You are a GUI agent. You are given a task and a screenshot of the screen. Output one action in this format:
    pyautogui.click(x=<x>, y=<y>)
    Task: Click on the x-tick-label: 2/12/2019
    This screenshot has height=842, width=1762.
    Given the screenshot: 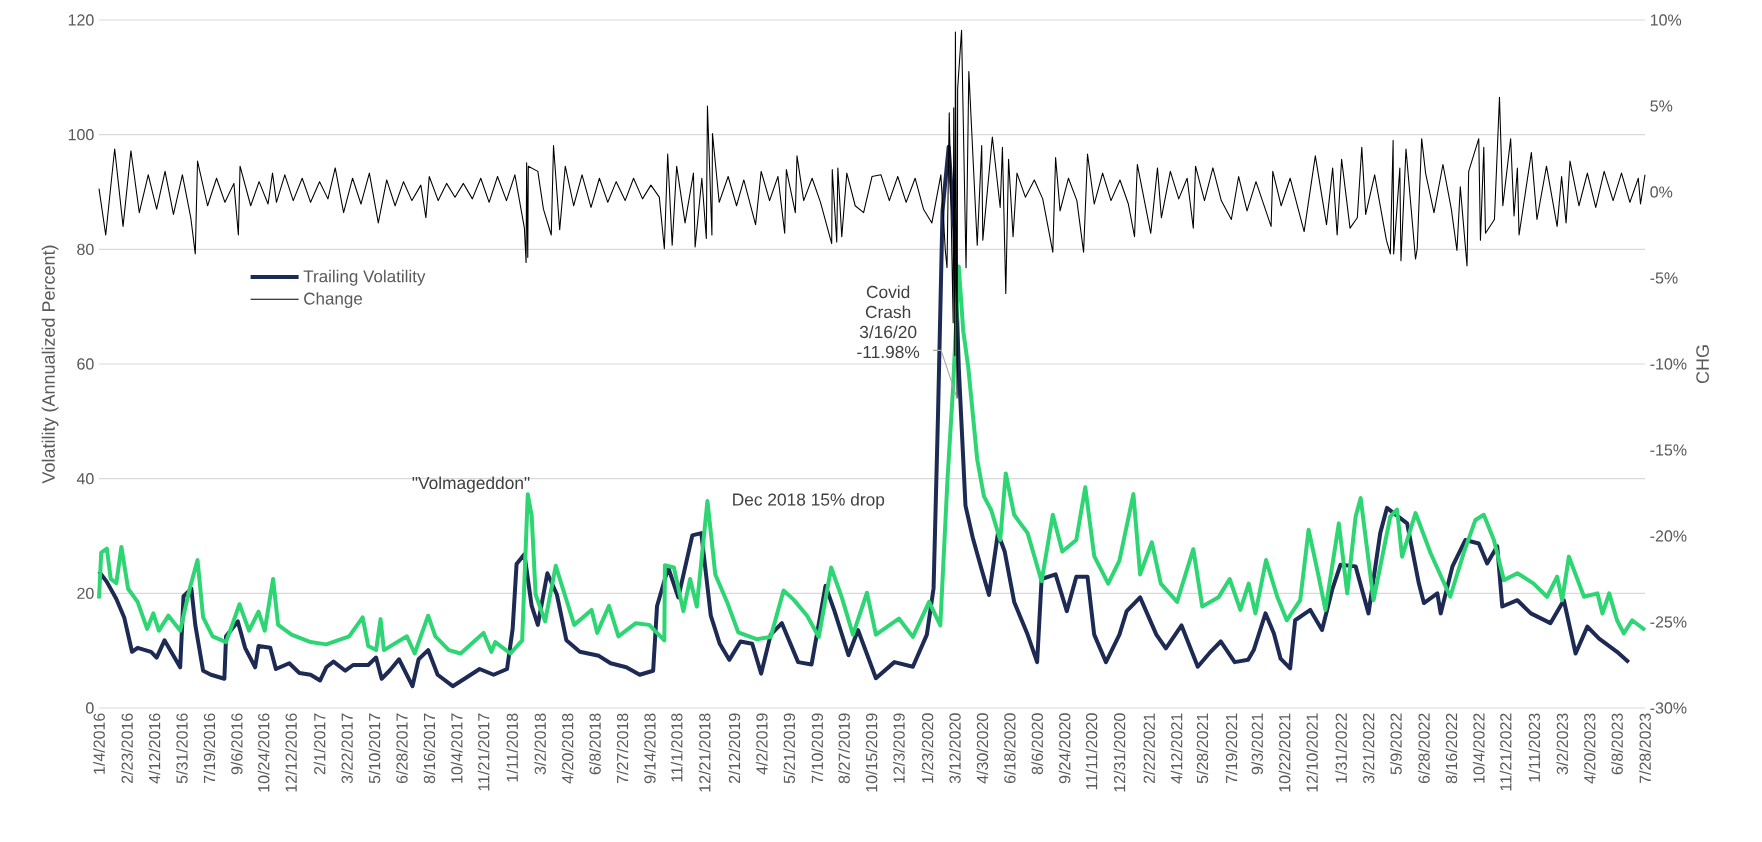 What is the action you would take?
    pyautogui.click(x=734, y=748)
    